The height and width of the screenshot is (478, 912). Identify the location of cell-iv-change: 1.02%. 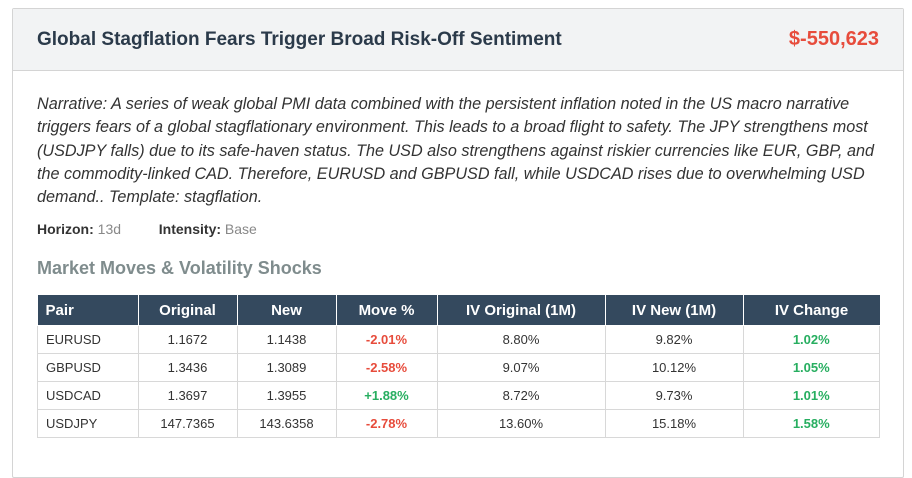
(811, 340).